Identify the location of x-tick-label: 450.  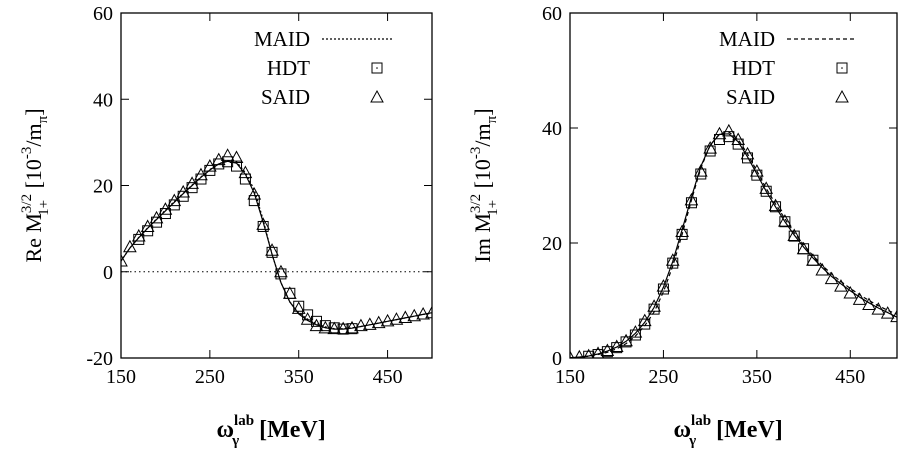
(850, 377).